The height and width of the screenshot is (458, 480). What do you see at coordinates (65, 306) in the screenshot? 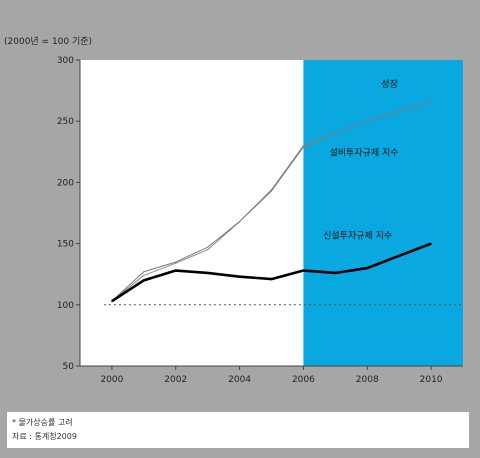
I see `y-tick-label: 100` at bounding box center [65, 306].